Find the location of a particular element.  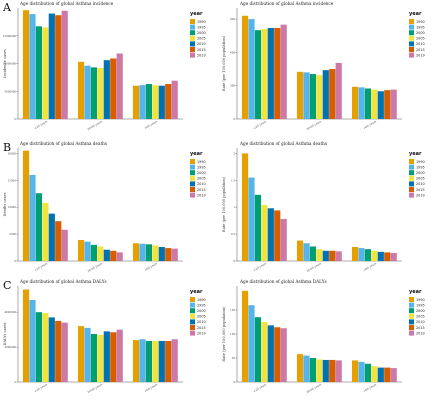

legend-label-2000: 2000 is located at coordinates (420, 311).